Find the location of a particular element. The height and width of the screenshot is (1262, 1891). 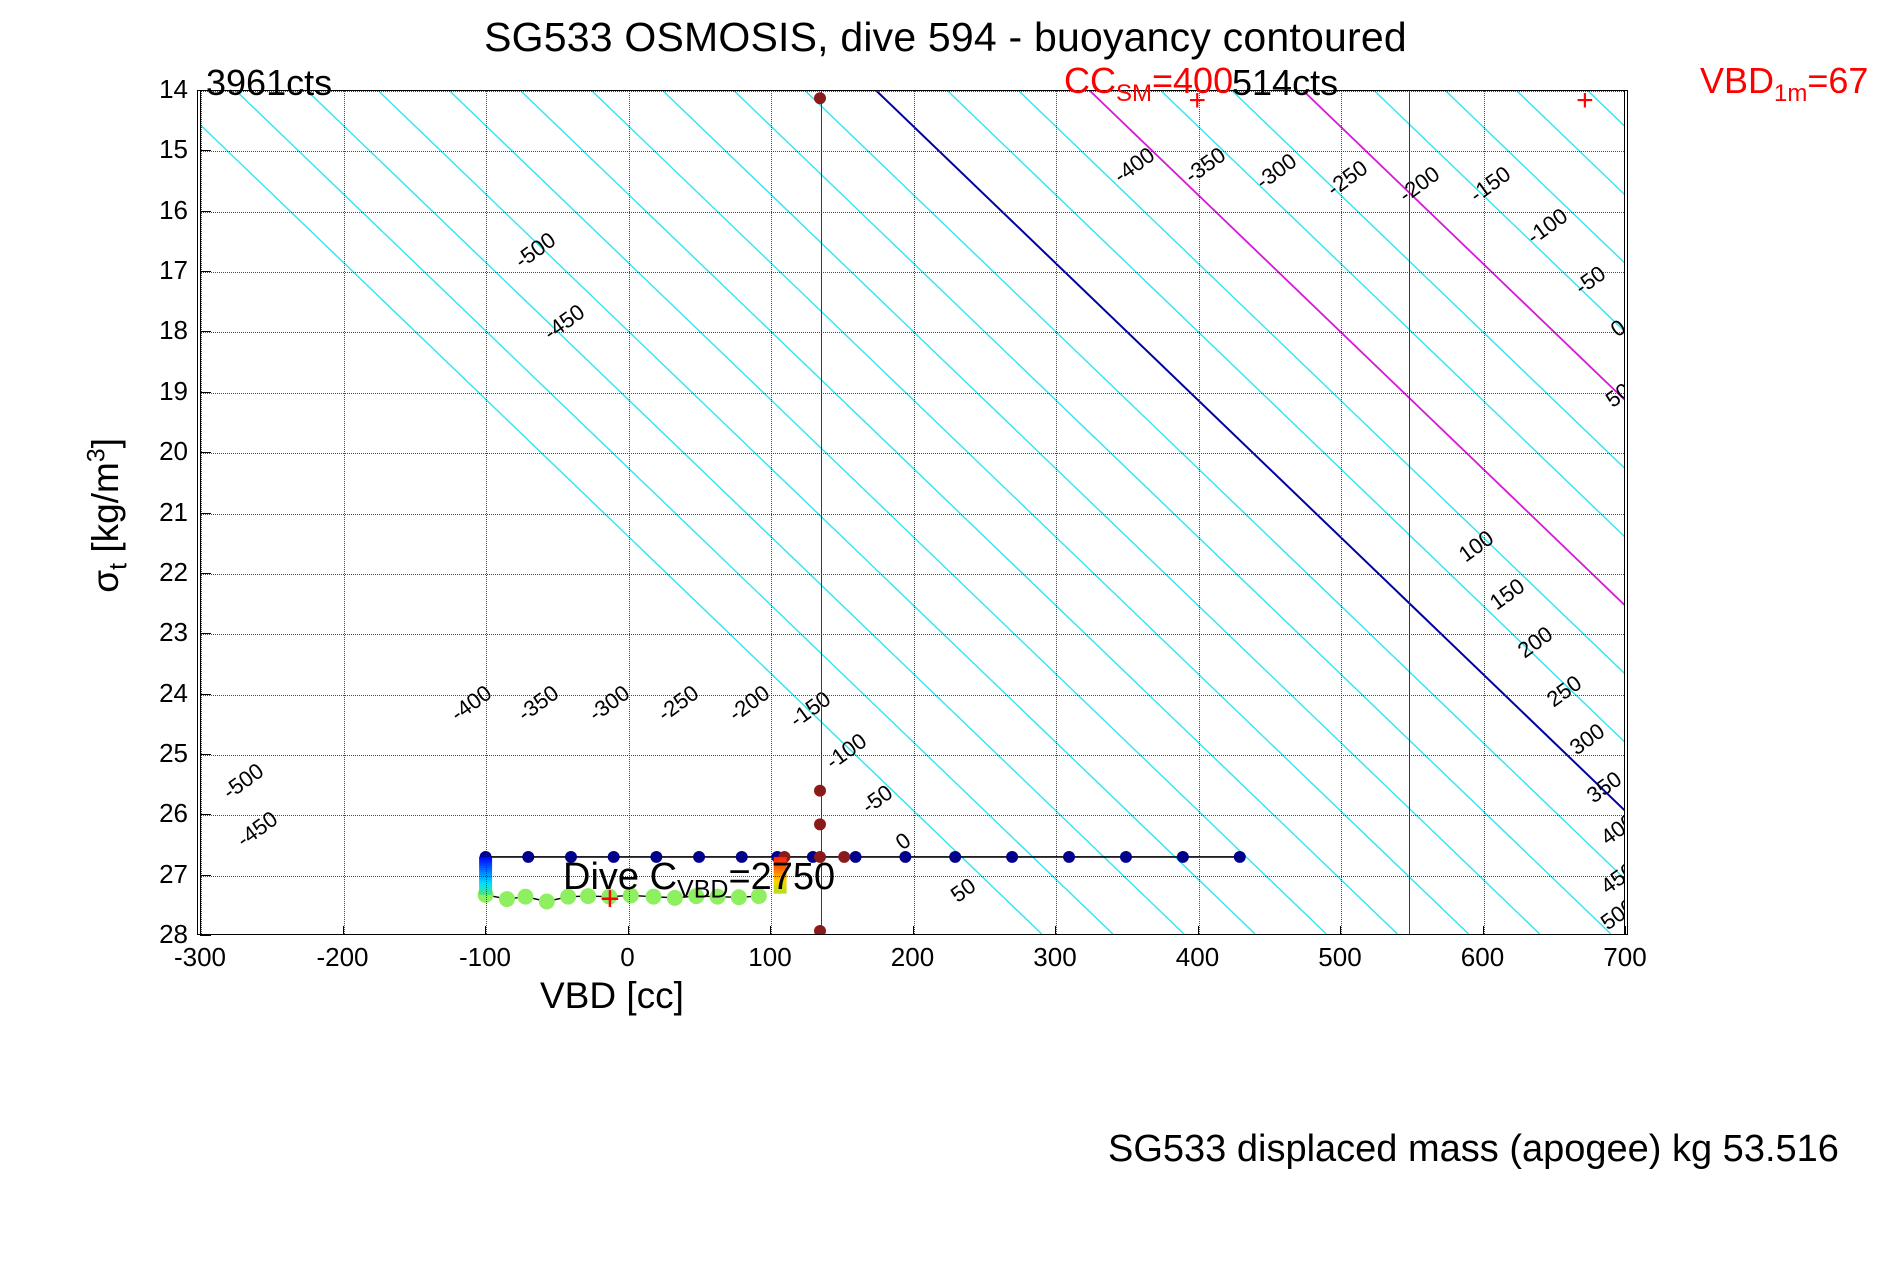

climb-red-cross-marker: + is located at coordinates (609, 898).